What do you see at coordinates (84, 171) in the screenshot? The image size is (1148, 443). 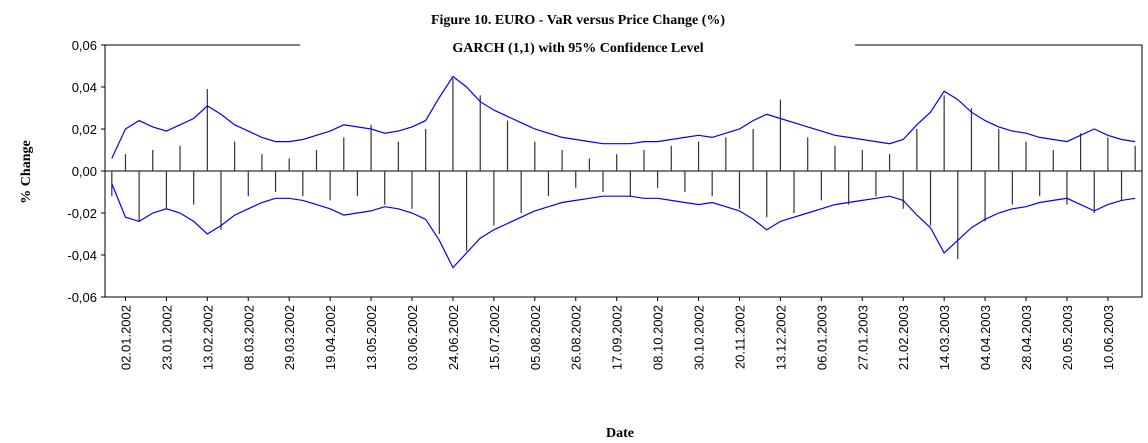 I see `y-tick-label: 0,00` at bounding box center [84, 171].